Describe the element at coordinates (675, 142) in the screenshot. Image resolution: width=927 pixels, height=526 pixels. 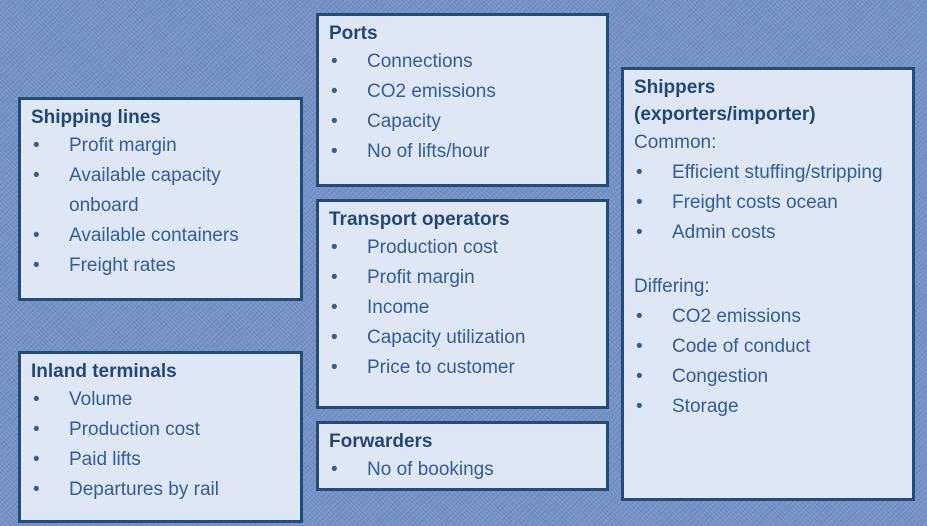
I see `group-label: Common:` at that location.